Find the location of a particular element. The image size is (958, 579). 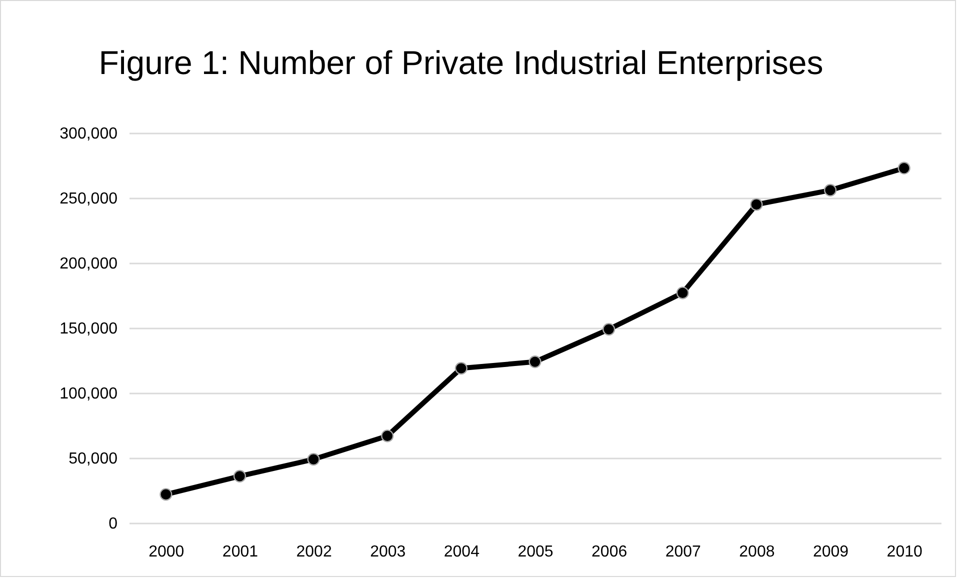

y-tick-label: 200,000 is located at coordinates (89, 264).